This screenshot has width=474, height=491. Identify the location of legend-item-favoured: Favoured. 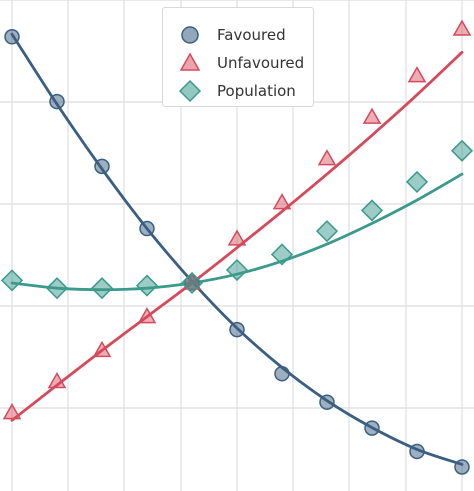
(238, 35).